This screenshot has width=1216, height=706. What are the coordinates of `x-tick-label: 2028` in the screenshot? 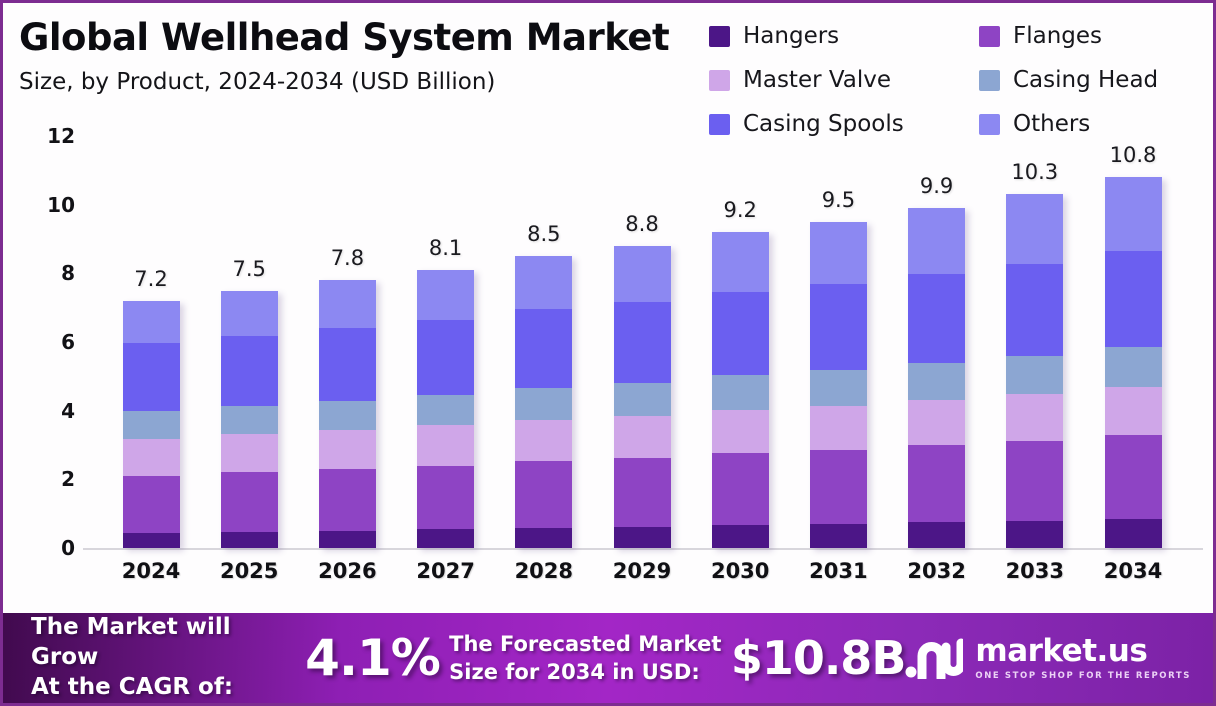 It's located at (544, 571).